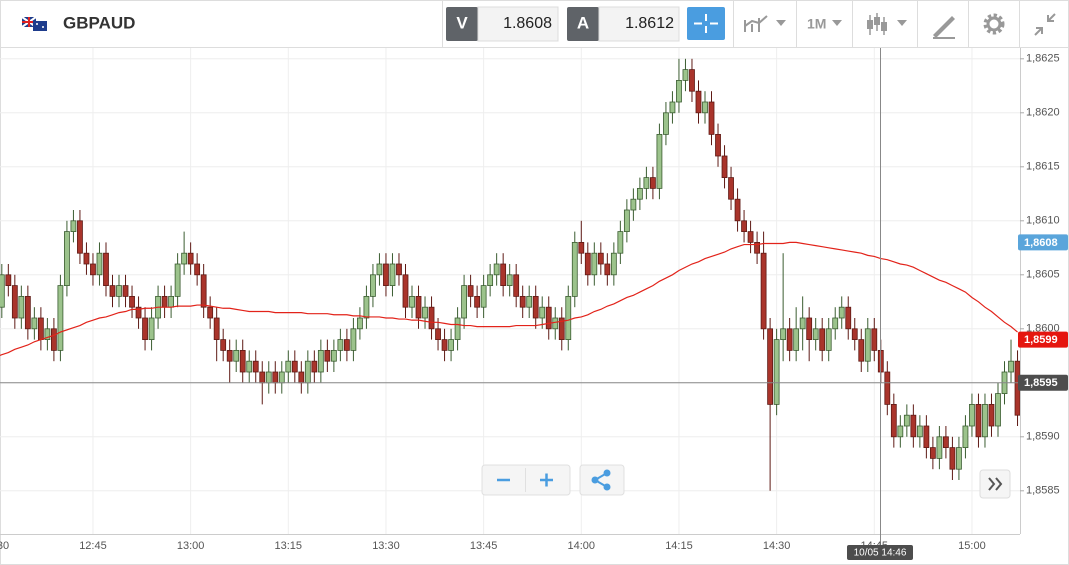 Image resolution: width=1069 pixels, height=565 pixels. I want to click on zoom-controls, so click(746, 481).